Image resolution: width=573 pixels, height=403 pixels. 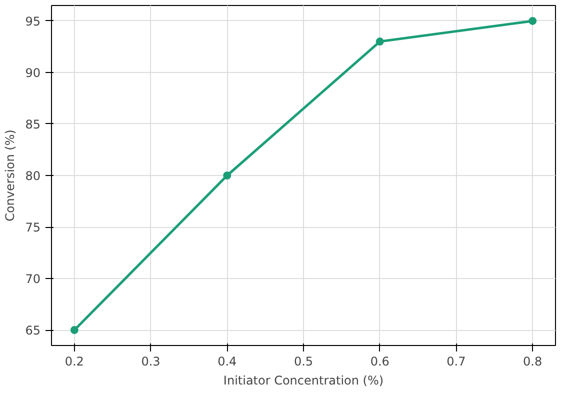 I want to click on x-tick-label: 0.4, so click(x=227, y=361).